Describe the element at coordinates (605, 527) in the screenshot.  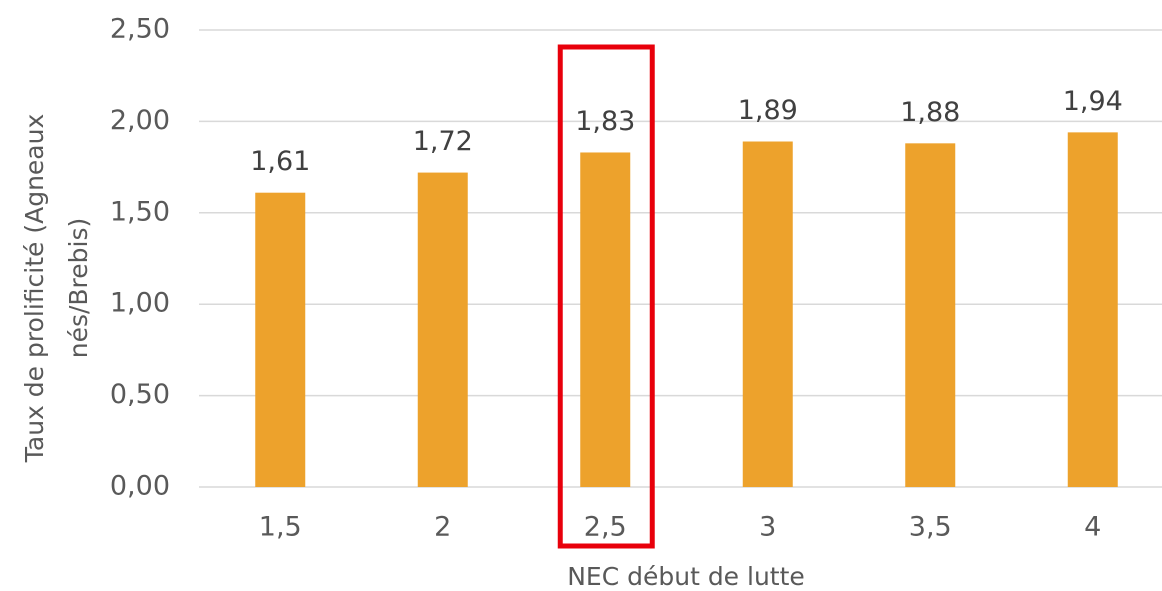
I see `x-tick-label: 2,5` at that location.